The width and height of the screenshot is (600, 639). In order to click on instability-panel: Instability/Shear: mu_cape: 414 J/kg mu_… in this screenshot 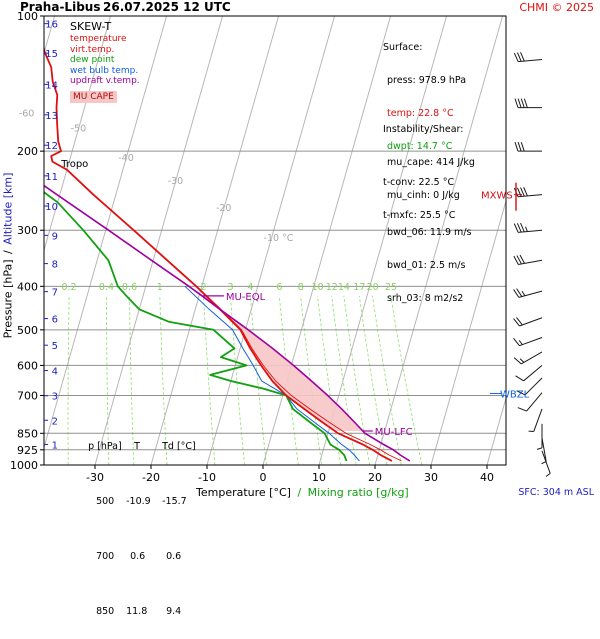, I will do `click(429, 208)`.